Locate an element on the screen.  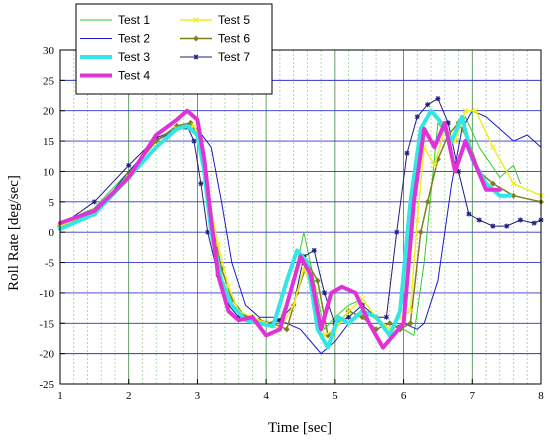
y-tick-label: -20 is located at coordinates (46, 355).